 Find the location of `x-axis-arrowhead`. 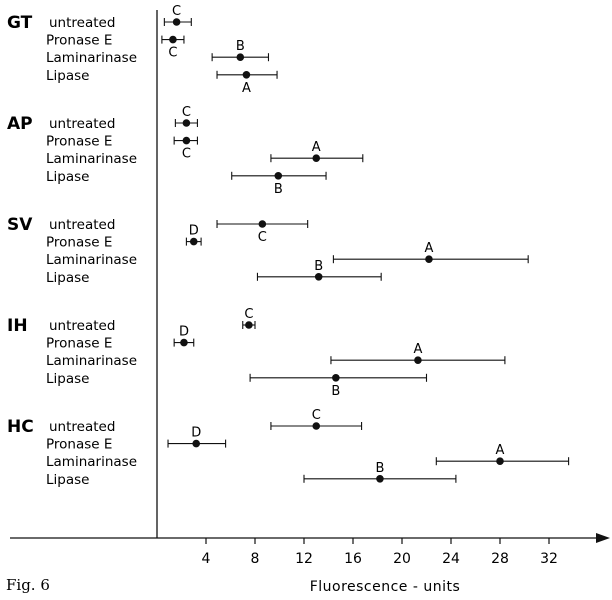

x-axis-arrowhead is located at coordinates (603, 538).